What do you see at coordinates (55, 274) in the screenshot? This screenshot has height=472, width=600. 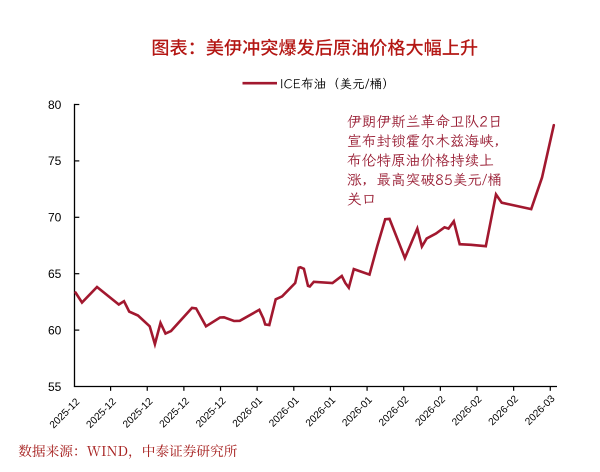 I see `svg-text: 65` at bounding box center [55, 274].